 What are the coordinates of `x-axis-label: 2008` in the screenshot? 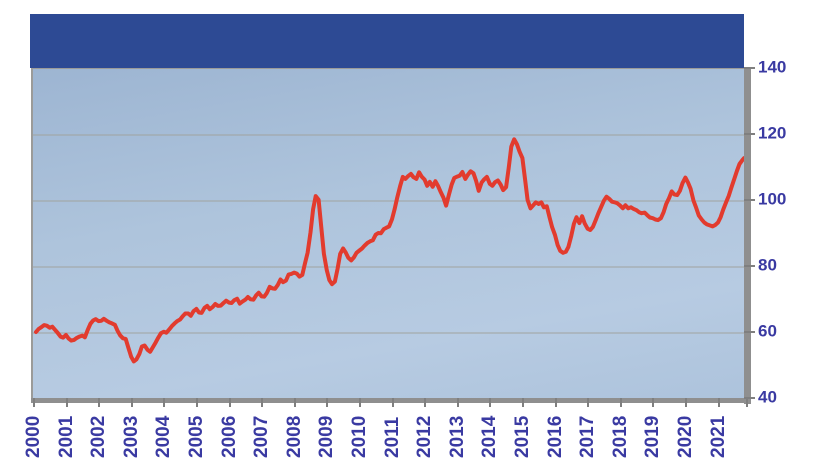 It's located at (294, 436).